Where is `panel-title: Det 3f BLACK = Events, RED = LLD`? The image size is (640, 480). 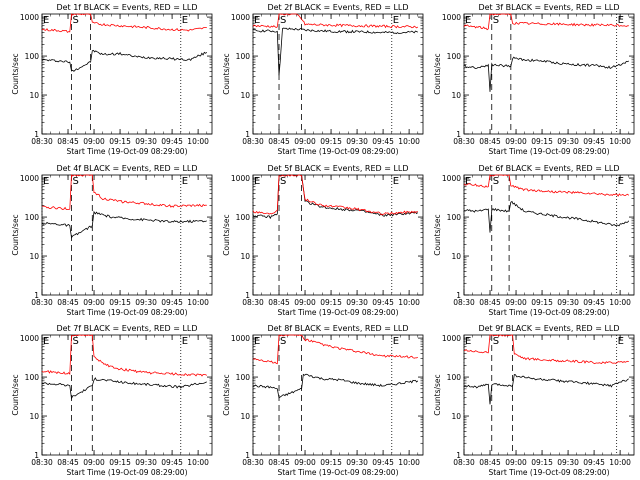 panel-title: Det 3f BLACK = Events, RED = LLD is located at coordinates (548, 7).